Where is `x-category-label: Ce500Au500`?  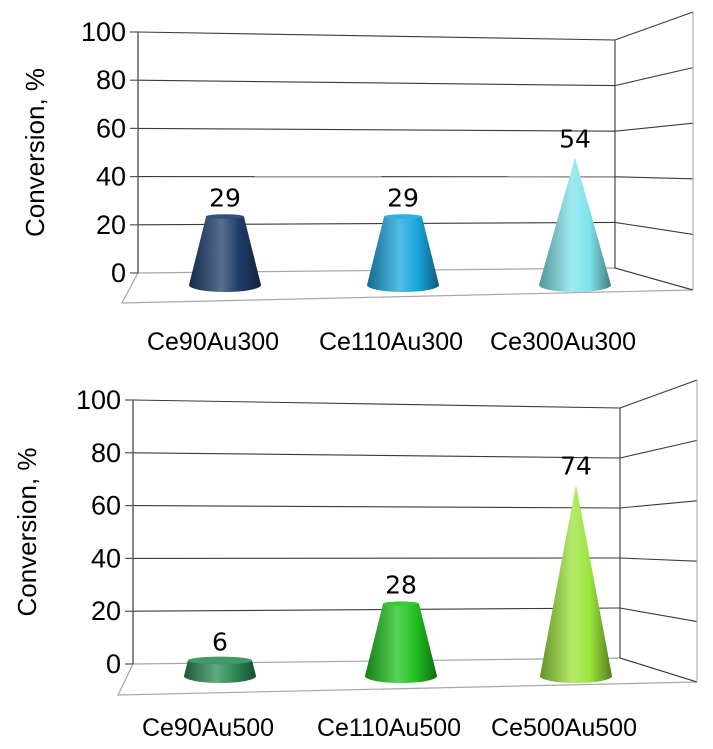 x-category-label: Ce500Au500 is located at coordinates (564, 728).